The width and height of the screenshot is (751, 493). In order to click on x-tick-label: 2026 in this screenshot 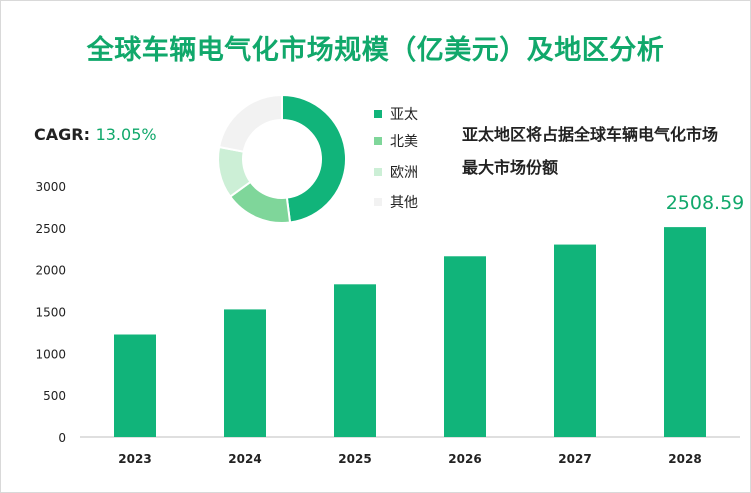, I will do `click(464, 459)`.